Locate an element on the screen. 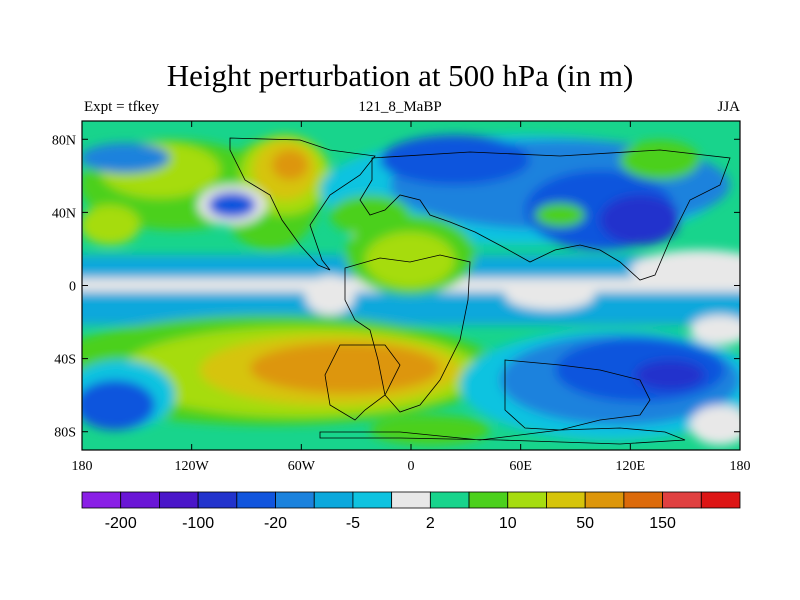 This screenshot has width=800, height=600. x-tick-label: 0 is located at coordinates (411, 466).